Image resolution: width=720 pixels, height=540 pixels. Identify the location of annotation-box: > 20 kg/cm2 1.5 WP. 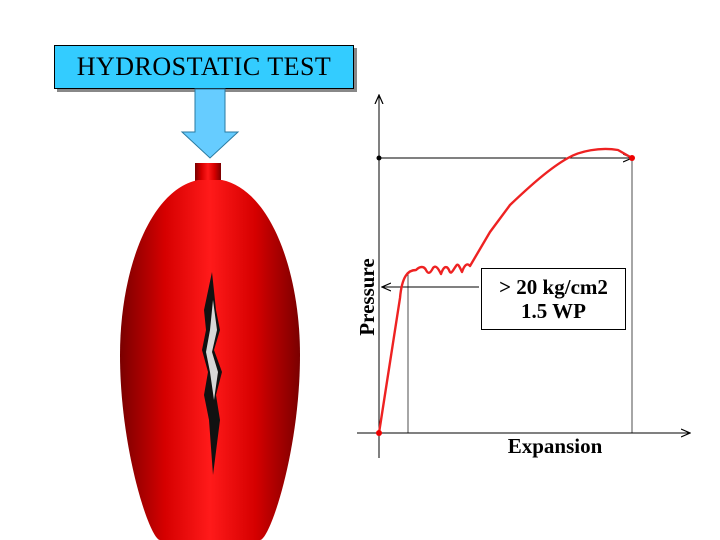
(553, 299).